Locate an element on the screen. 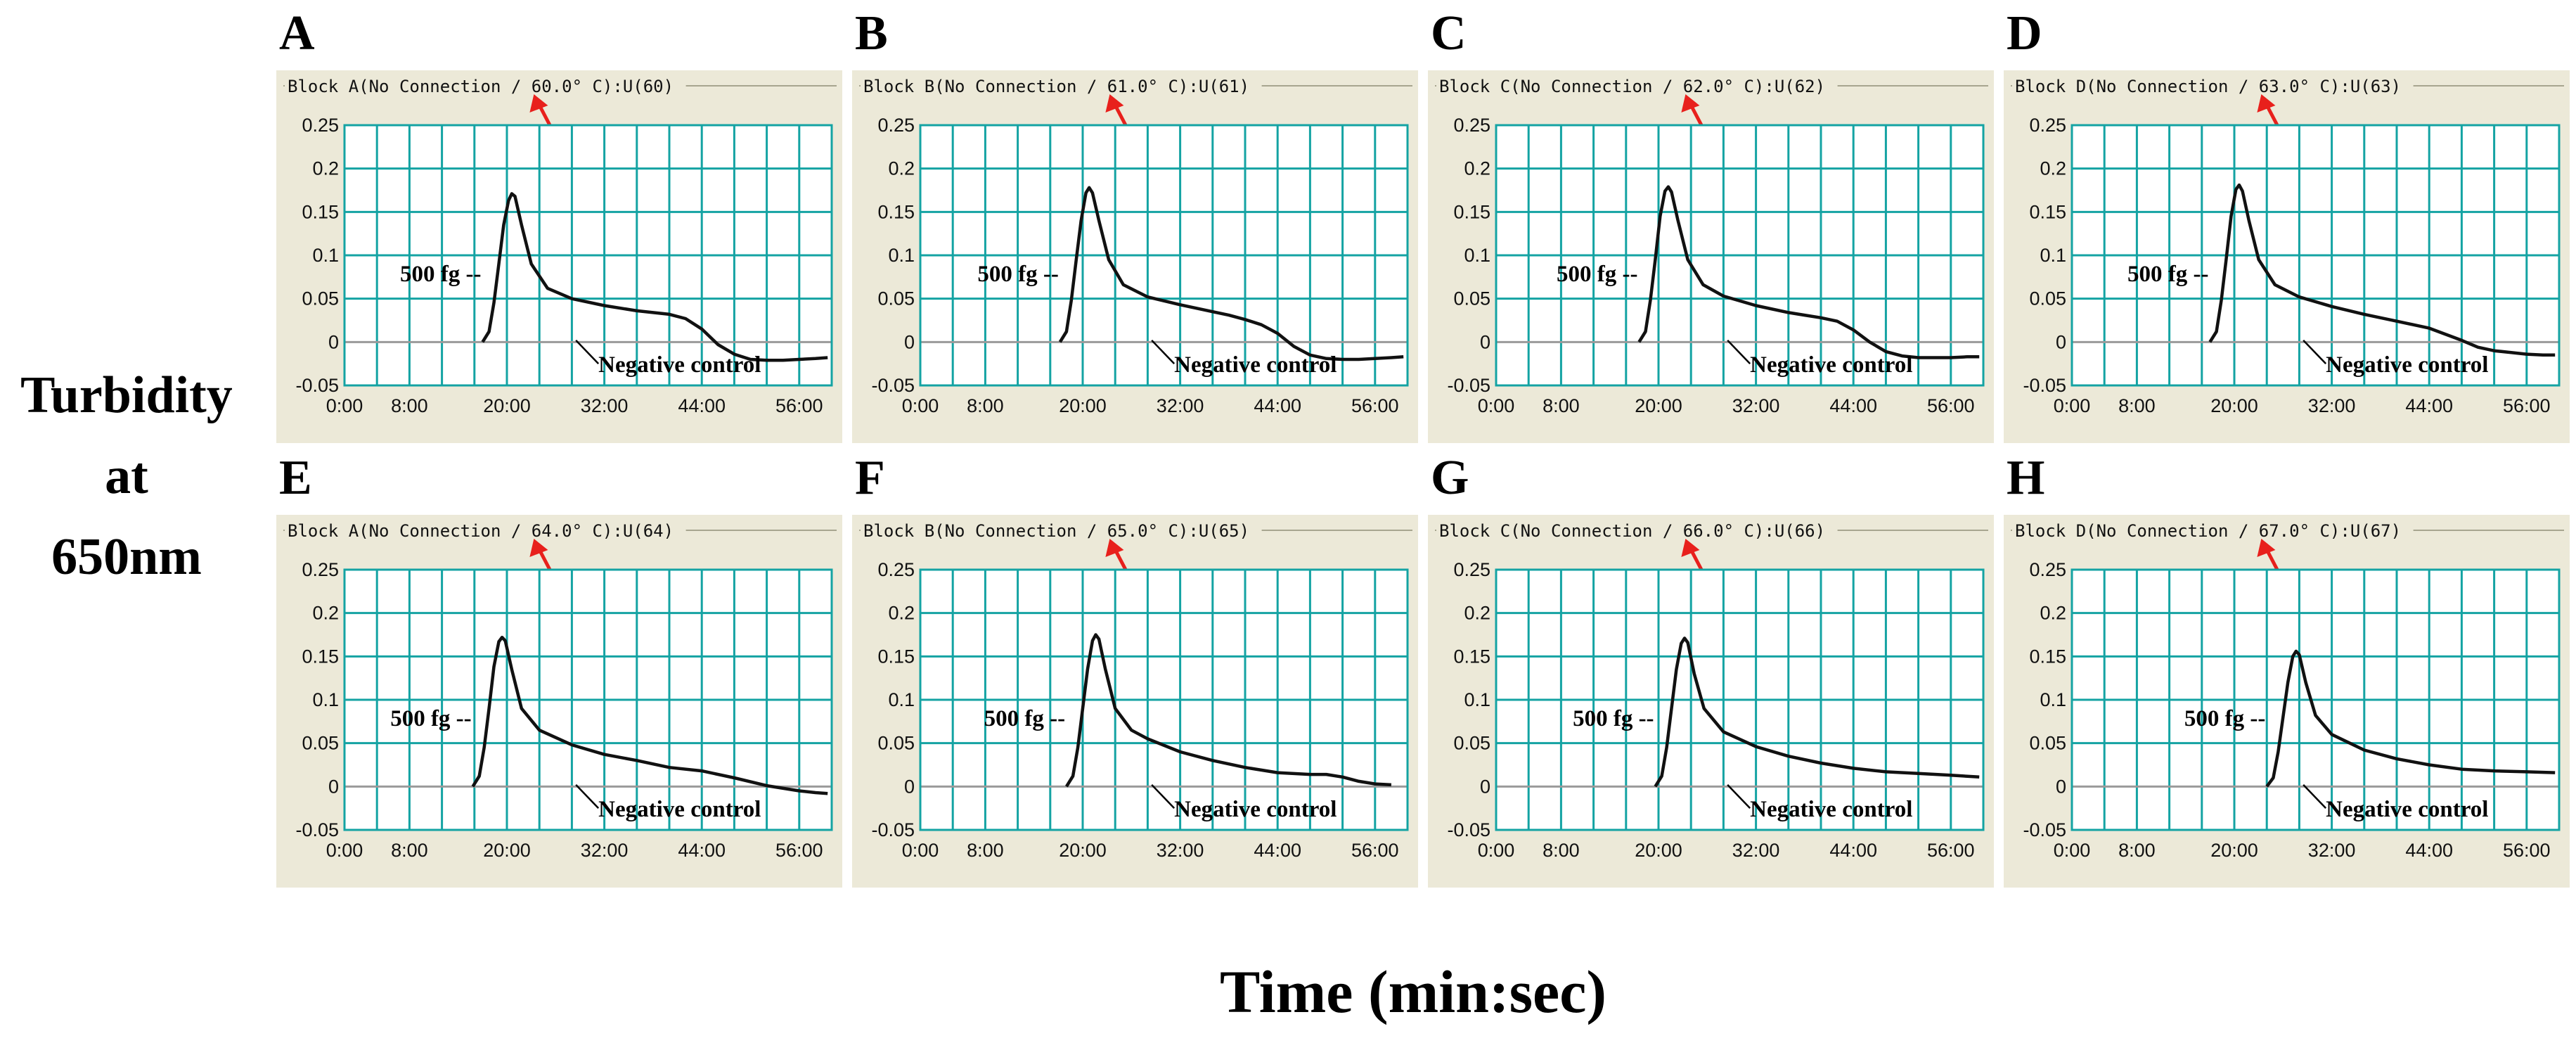  y-tick-c-2: 0.15 is located at coordinates (1471, 211).